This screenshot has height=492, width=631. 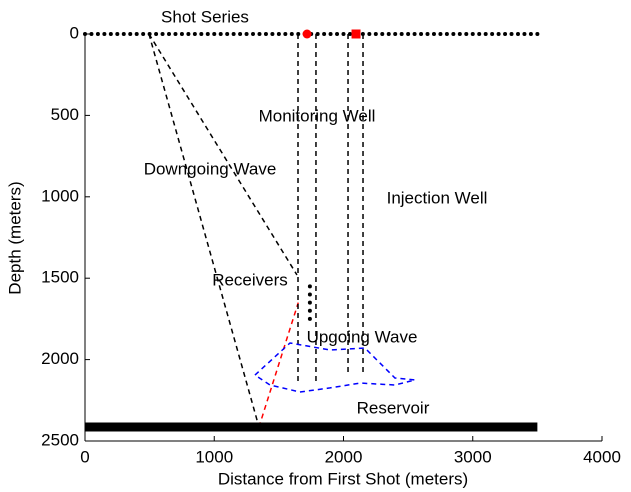 I want to click on annotation: Injection Well, so click(x=437, y=197).